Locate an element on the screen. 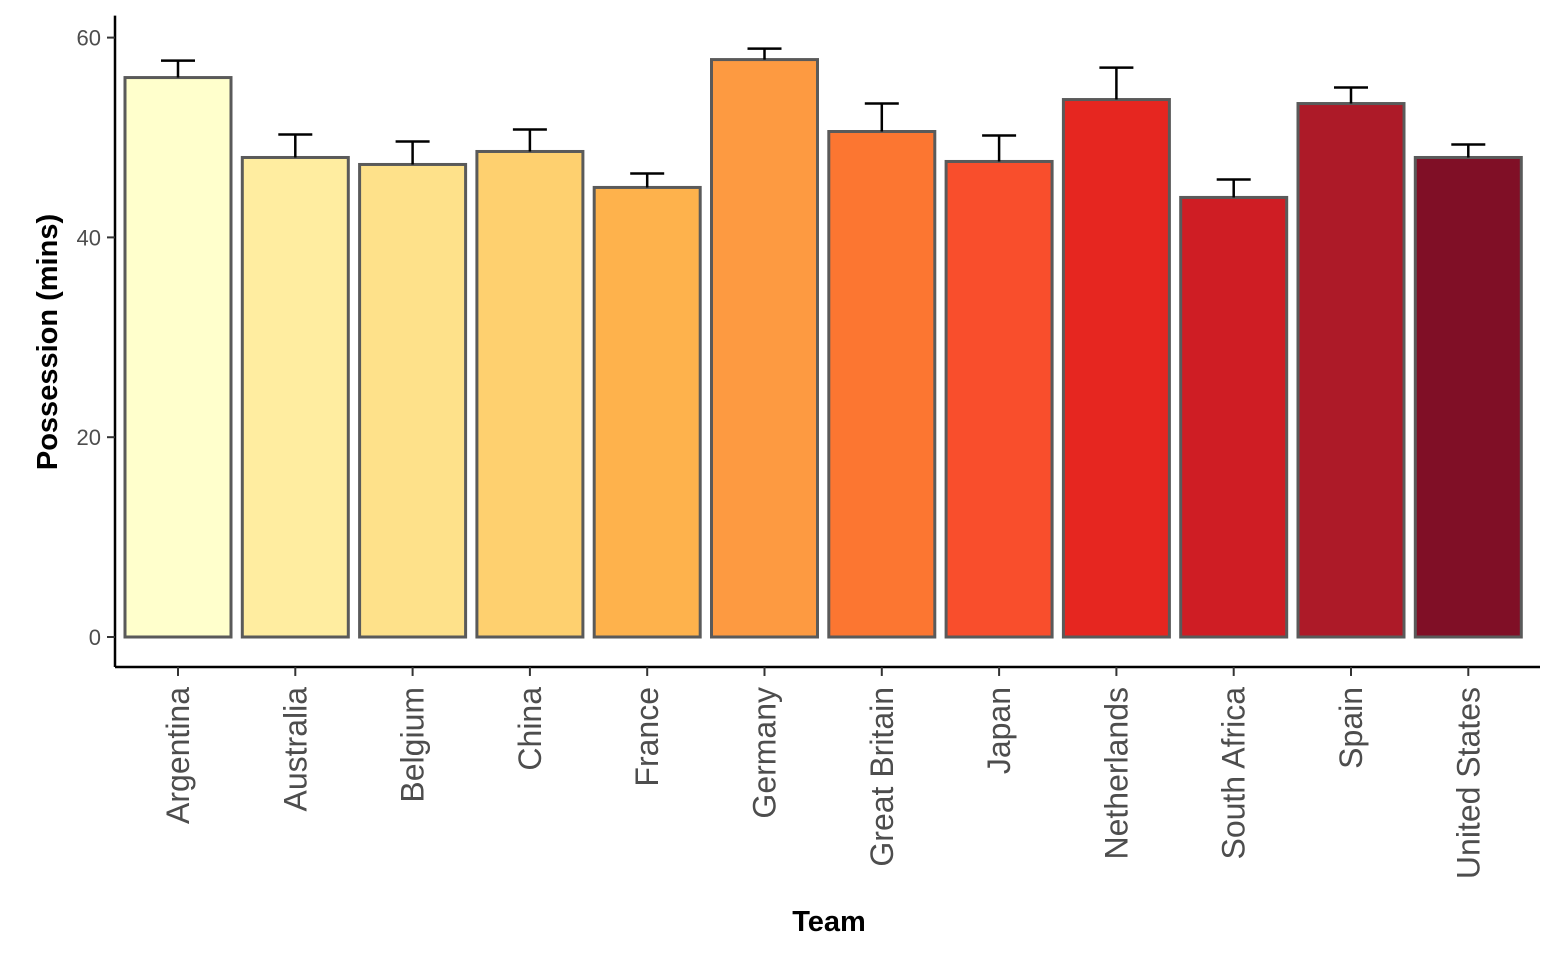 The image size is (1566, 954). error-bar-china is located at coordinates (529, 140).